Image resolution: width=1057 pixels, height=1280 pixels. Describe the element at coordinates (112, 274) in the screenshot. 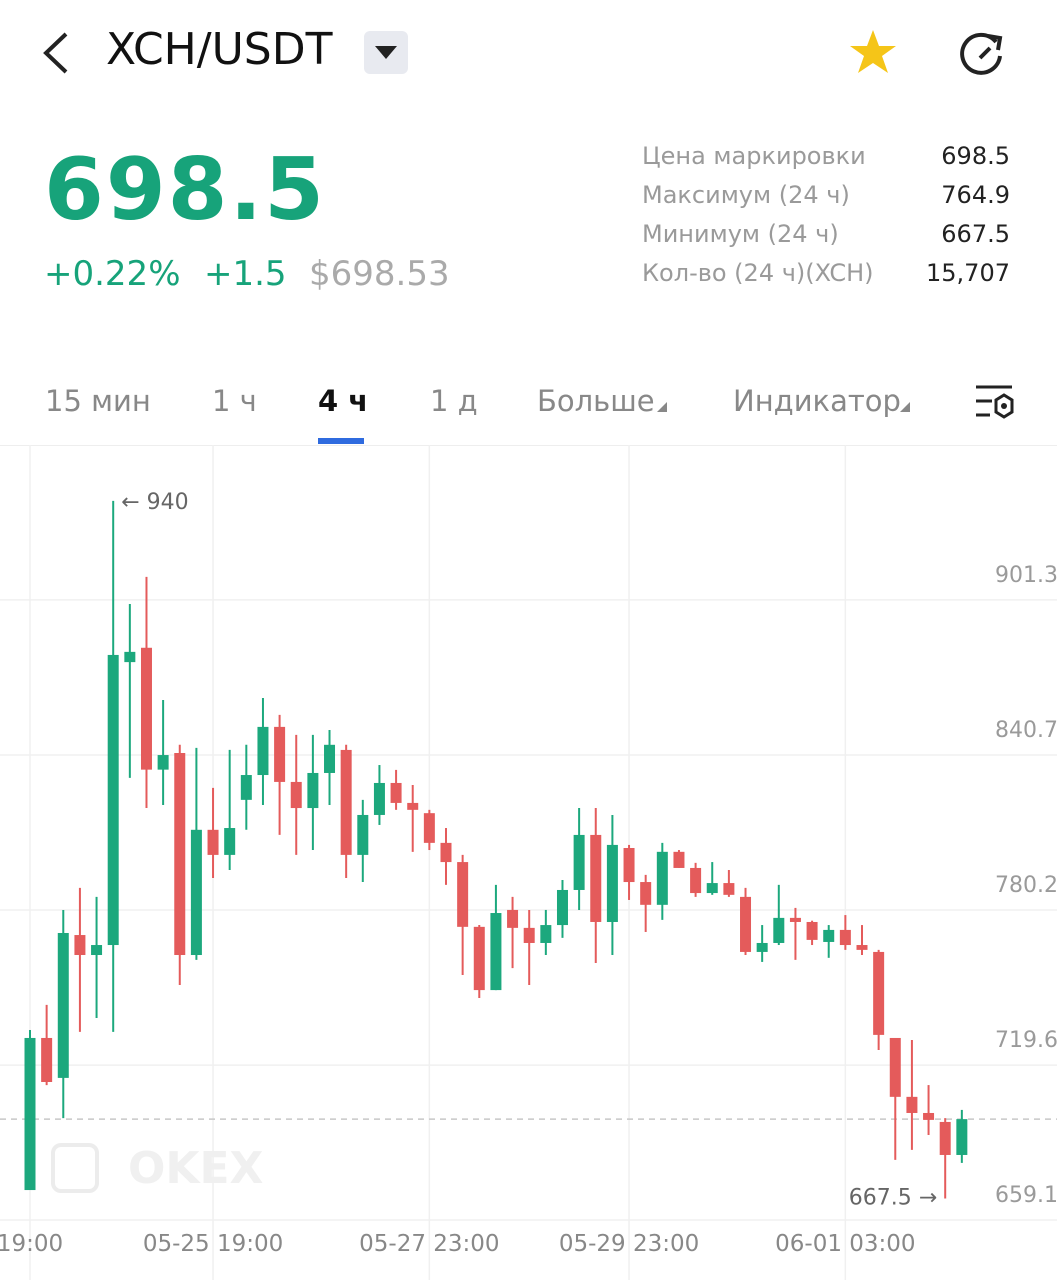

I see `change-percent: +0.22%` at that location.